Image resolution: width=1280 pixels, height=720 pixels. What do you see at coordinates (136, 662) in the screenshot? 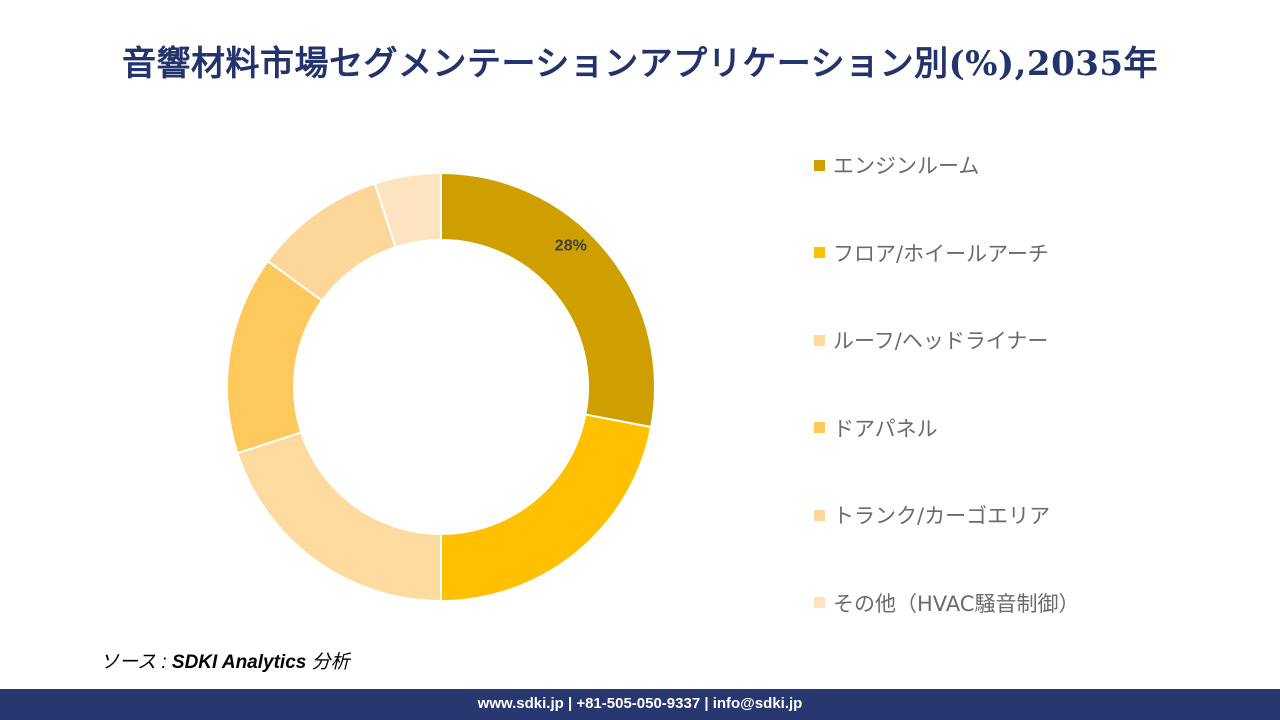
I see `source-prefix: ソース :` at bounding box center [136, 662].